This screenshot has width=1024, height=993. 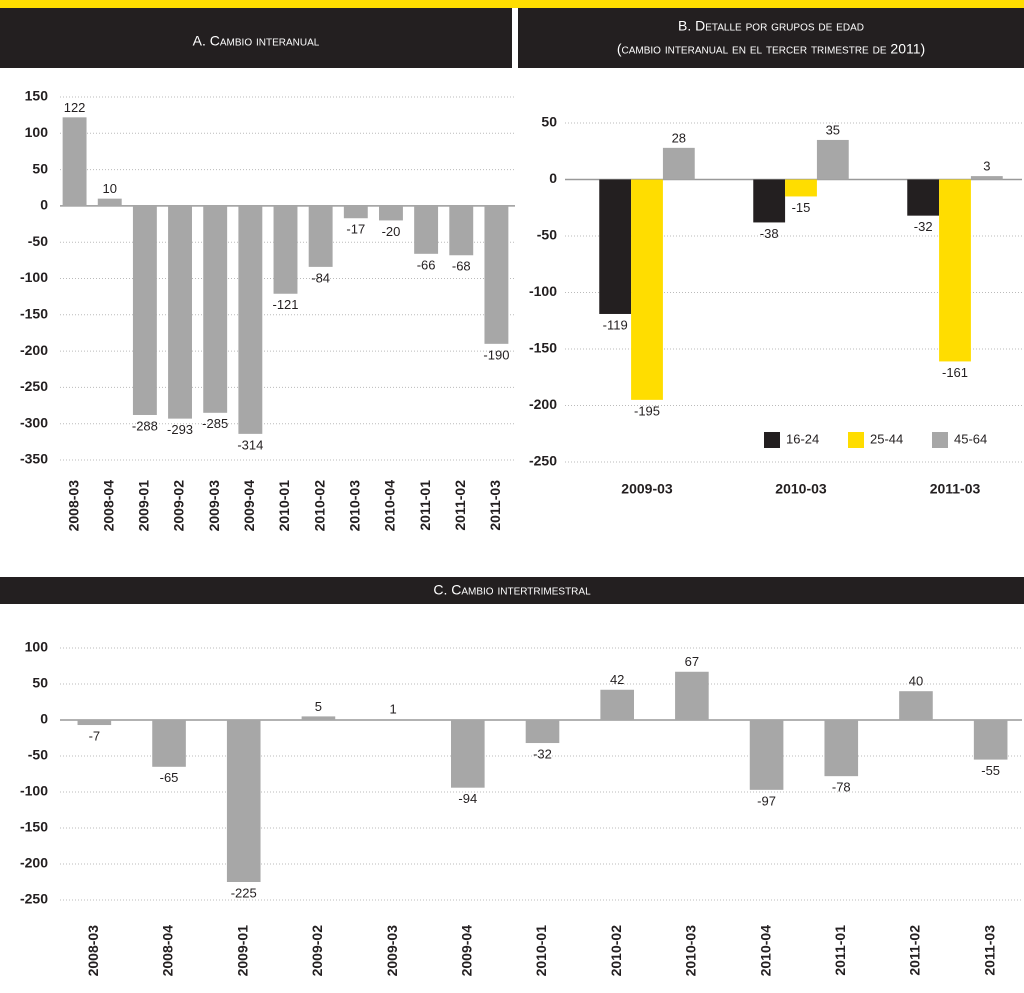 What do you see at coordinates (145, 425) in the screenshot?
I see `data-label: -288` at bounding box center [145, 425].